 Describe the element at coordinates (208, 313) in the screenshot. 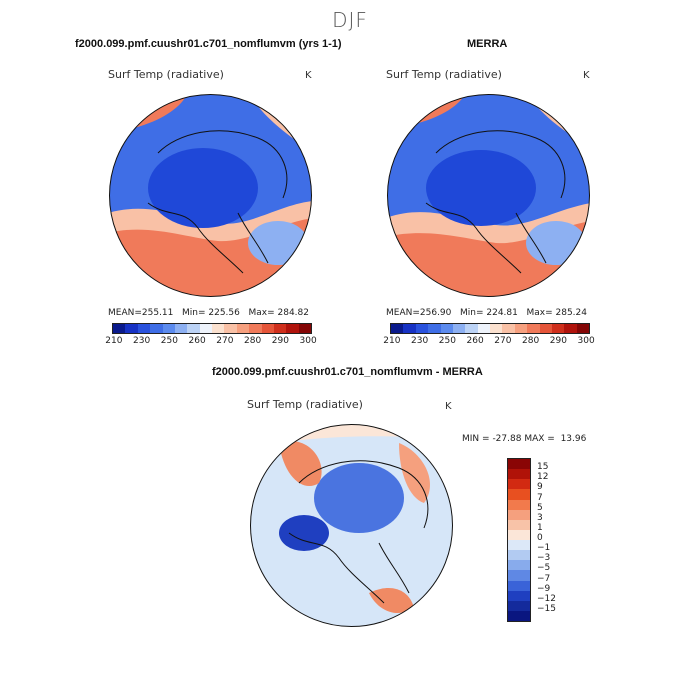

I see `panel-1-stats: MEAN=255.11 Min= 225.56 Max= 284.82` at that location.